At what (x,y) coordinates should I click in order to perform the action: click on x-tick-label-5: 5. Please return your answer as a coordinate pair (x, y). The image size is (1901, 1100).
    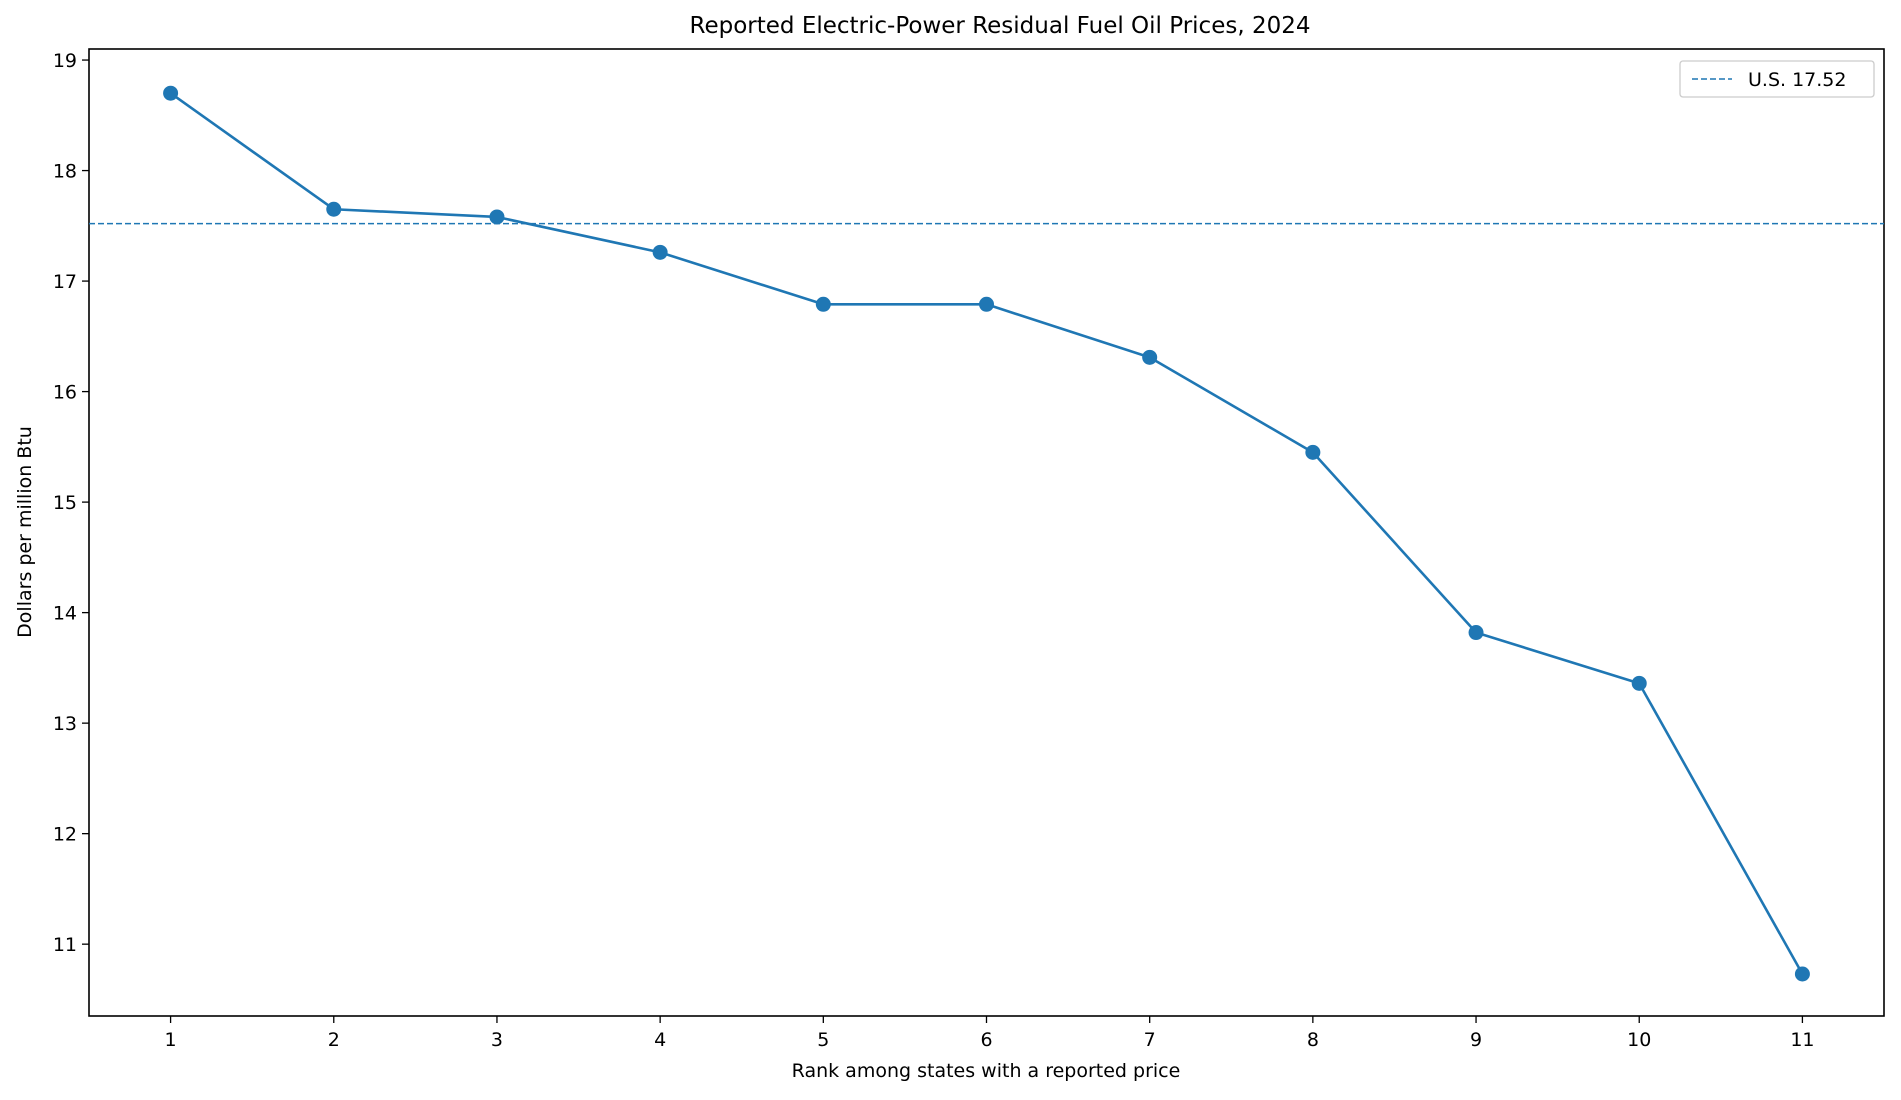
    Looking at the image, I should click on (823, 1040).